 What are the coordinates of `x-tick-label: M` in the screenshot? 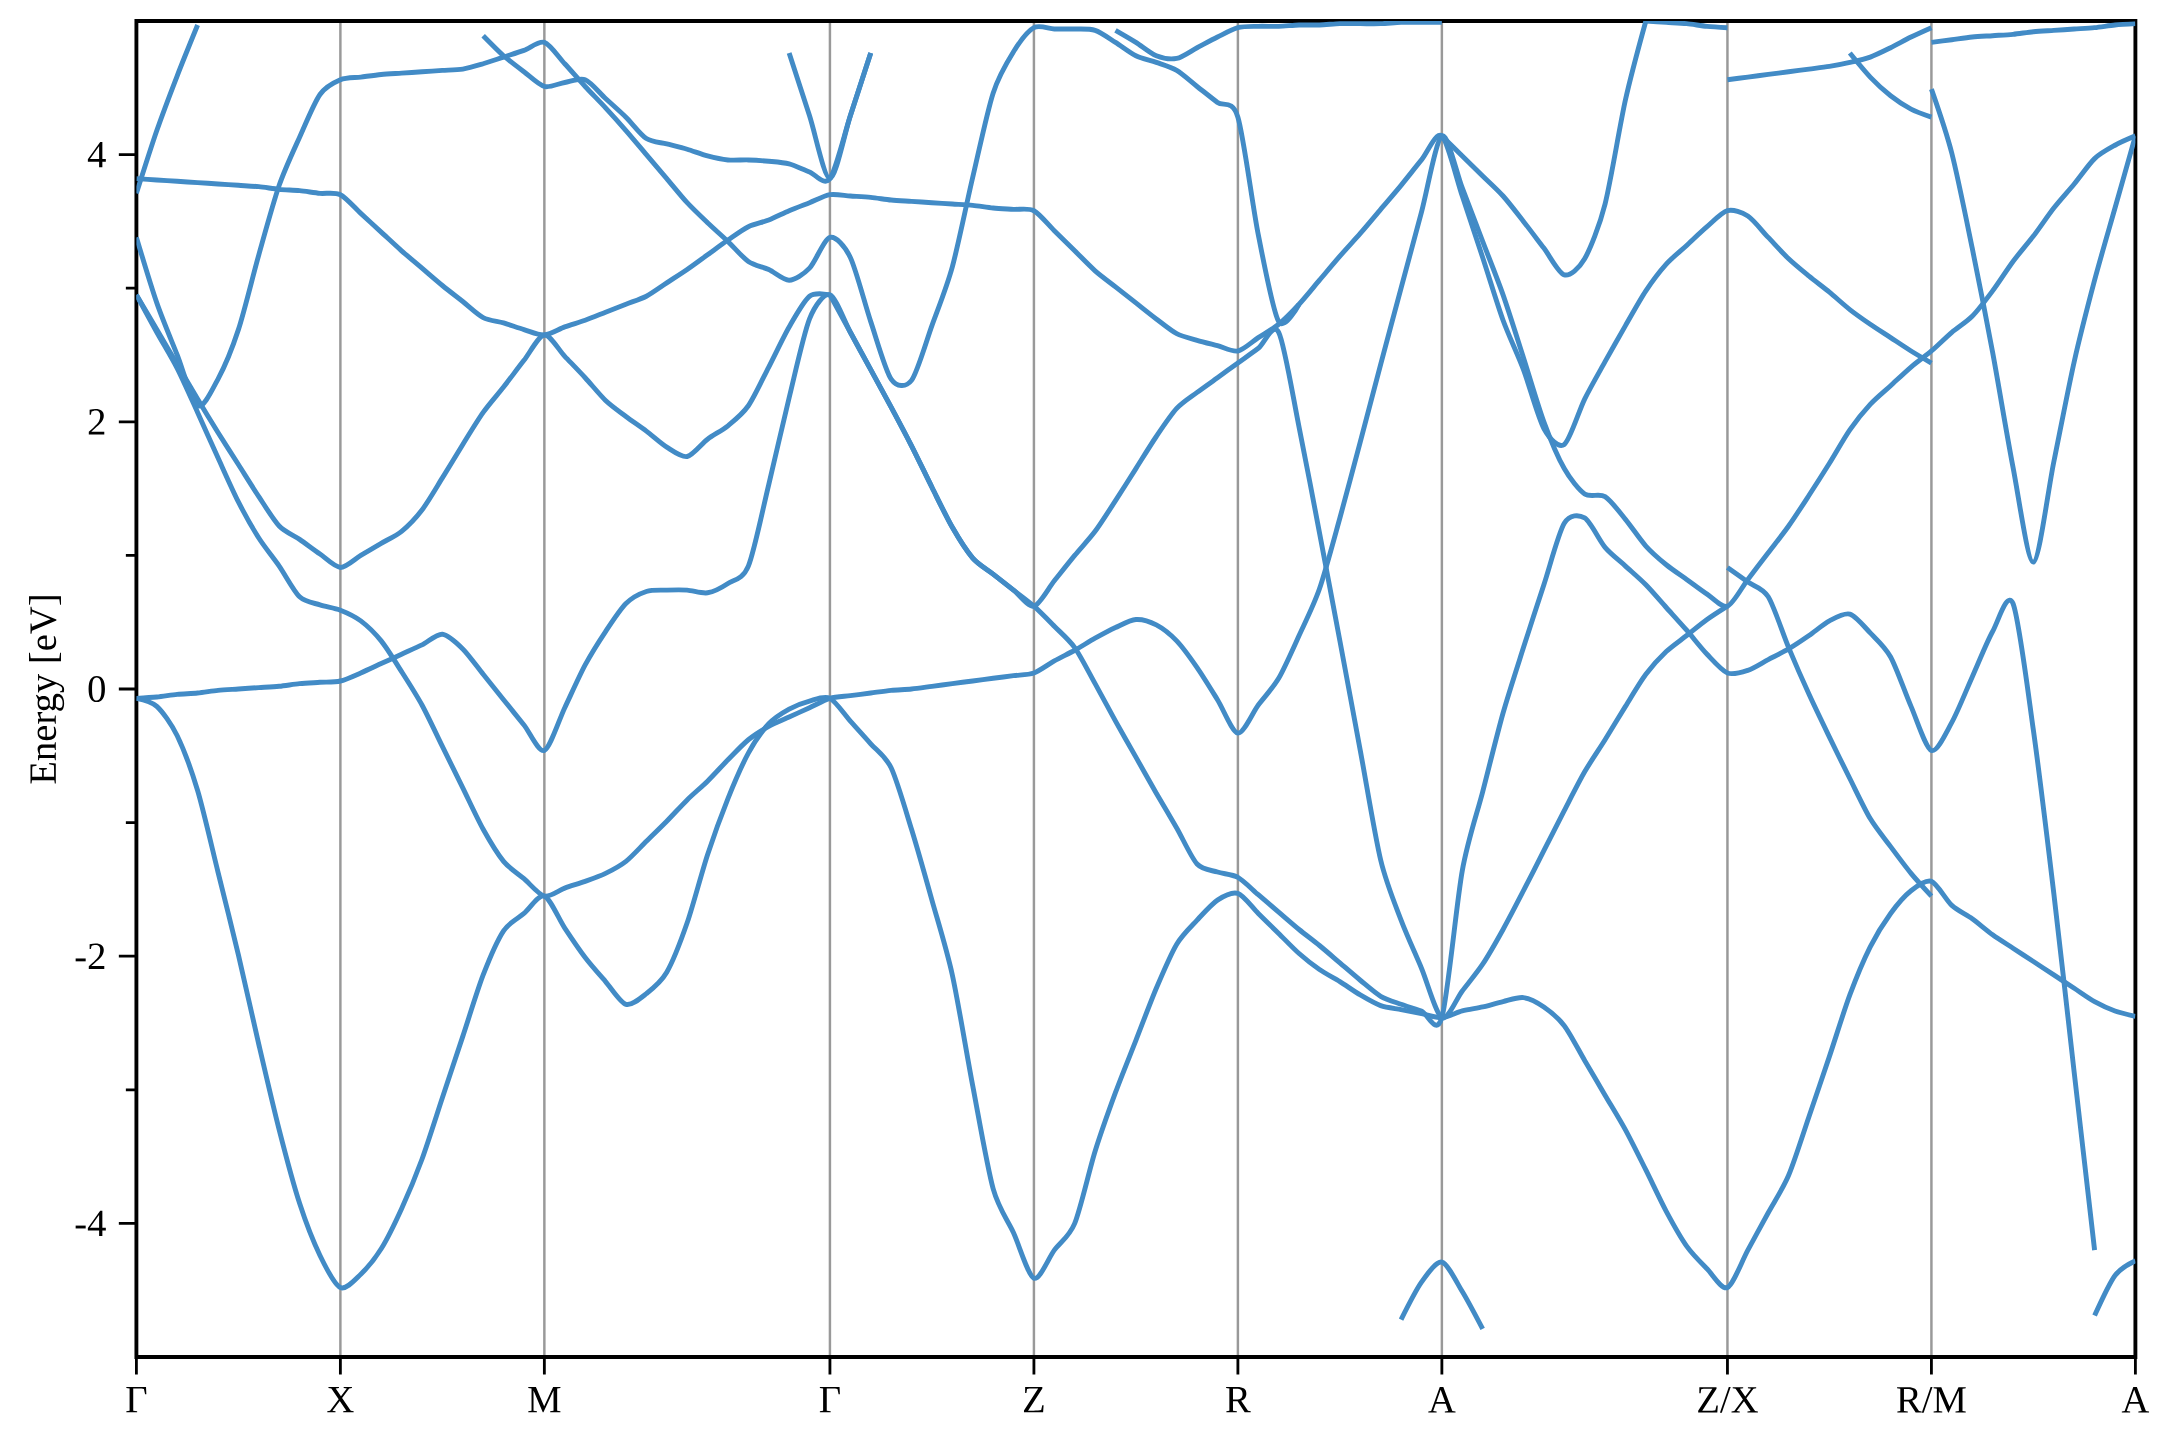 It's located at (544, 1400).